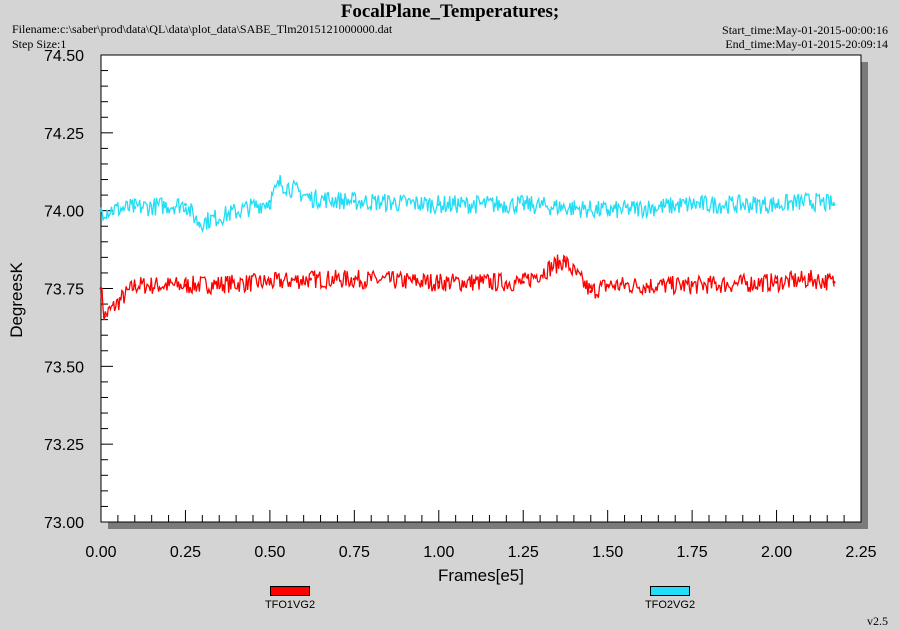 The width and height of the screenshot is (900, 630). Describe the element at coordinates (438, 552) in the screenshot. I see `x-tick-label: 1.00` at that location.